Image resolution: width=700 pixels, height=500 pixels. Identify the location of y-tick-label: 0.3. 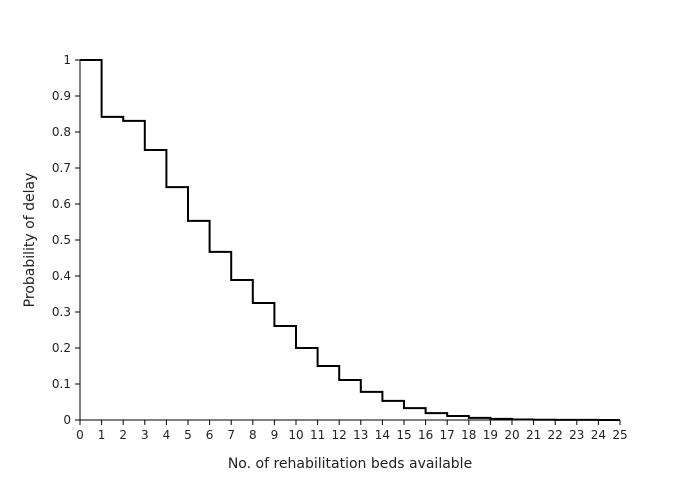
(61, 312).